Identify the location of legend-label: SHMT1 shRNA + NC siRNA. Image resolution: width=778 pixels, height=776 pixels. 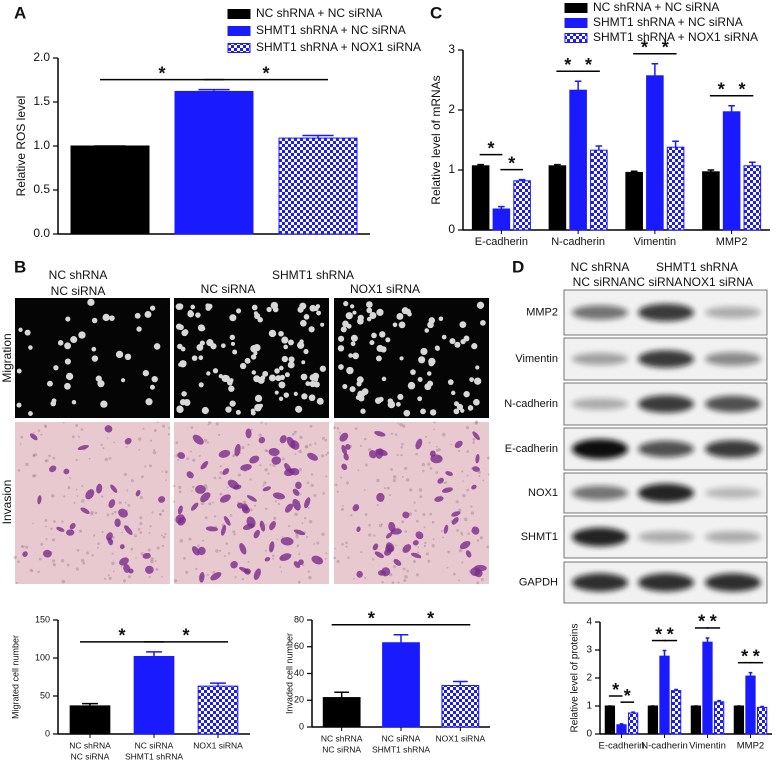
(668, 22).